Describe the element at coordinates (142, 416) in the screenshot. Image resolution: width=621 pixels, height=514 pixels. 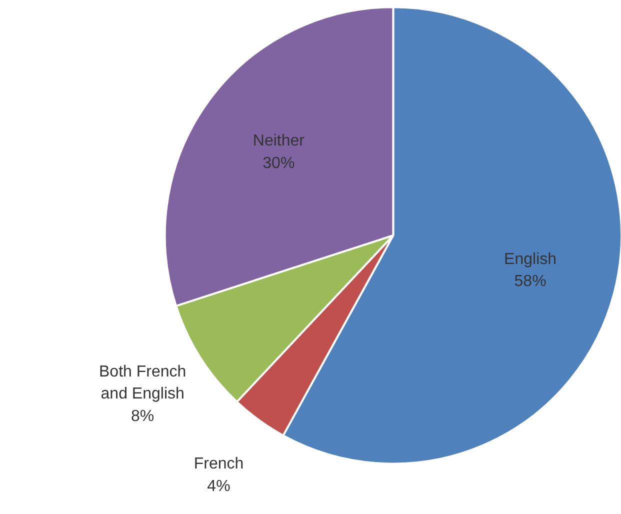
I see `data-label: 8%` at that location.